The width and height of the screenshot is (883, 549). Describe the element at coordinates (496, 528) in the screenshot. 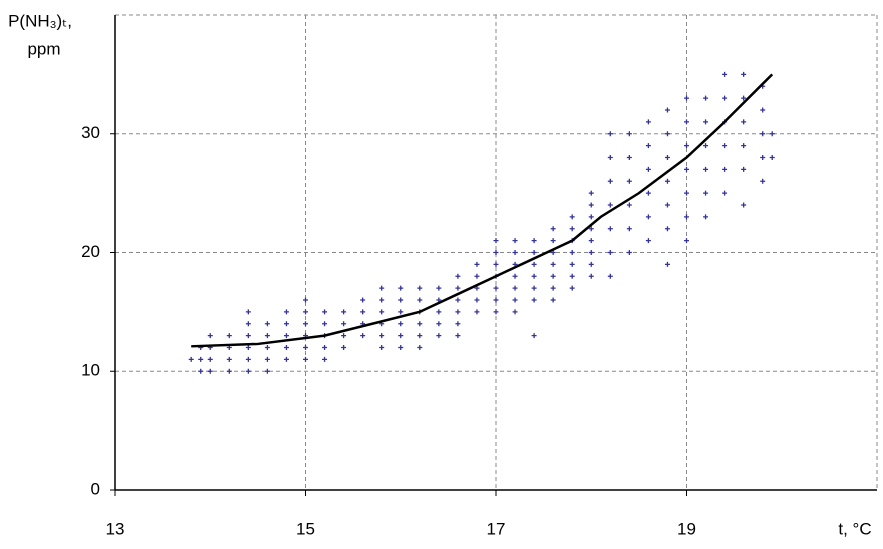

I see `x-tick-label: 17` at that location.